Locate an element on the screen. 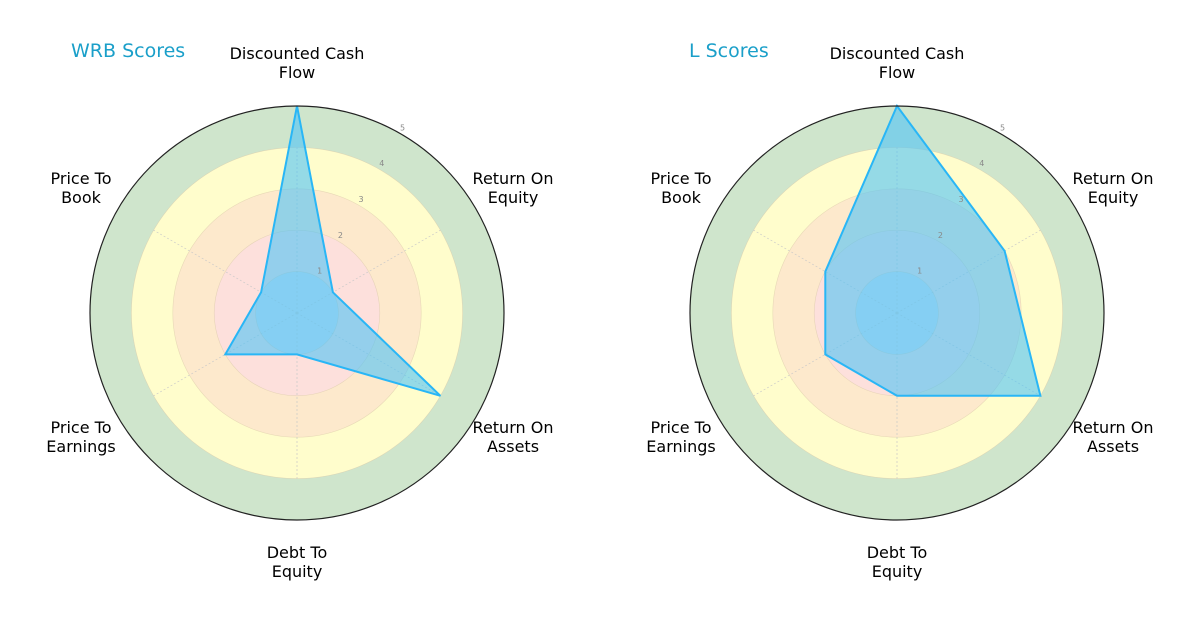 The height and width of the screenshot is (625, 1200). chart-title: WRB Scores is located at coordinates (128, 51).